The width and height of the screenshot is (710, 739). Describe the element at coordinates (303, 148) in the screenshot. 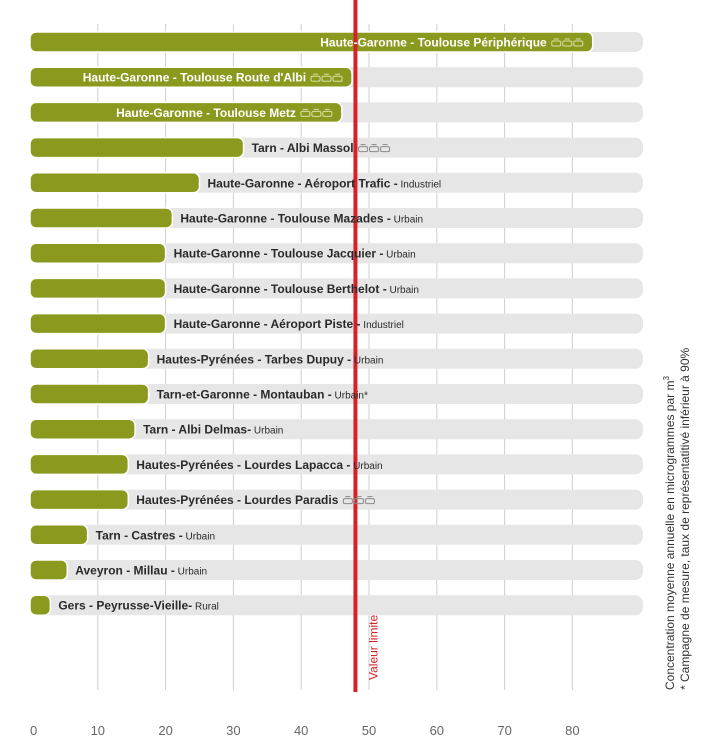

I see `svg-text: Tarn - Albi Massol` at that location.